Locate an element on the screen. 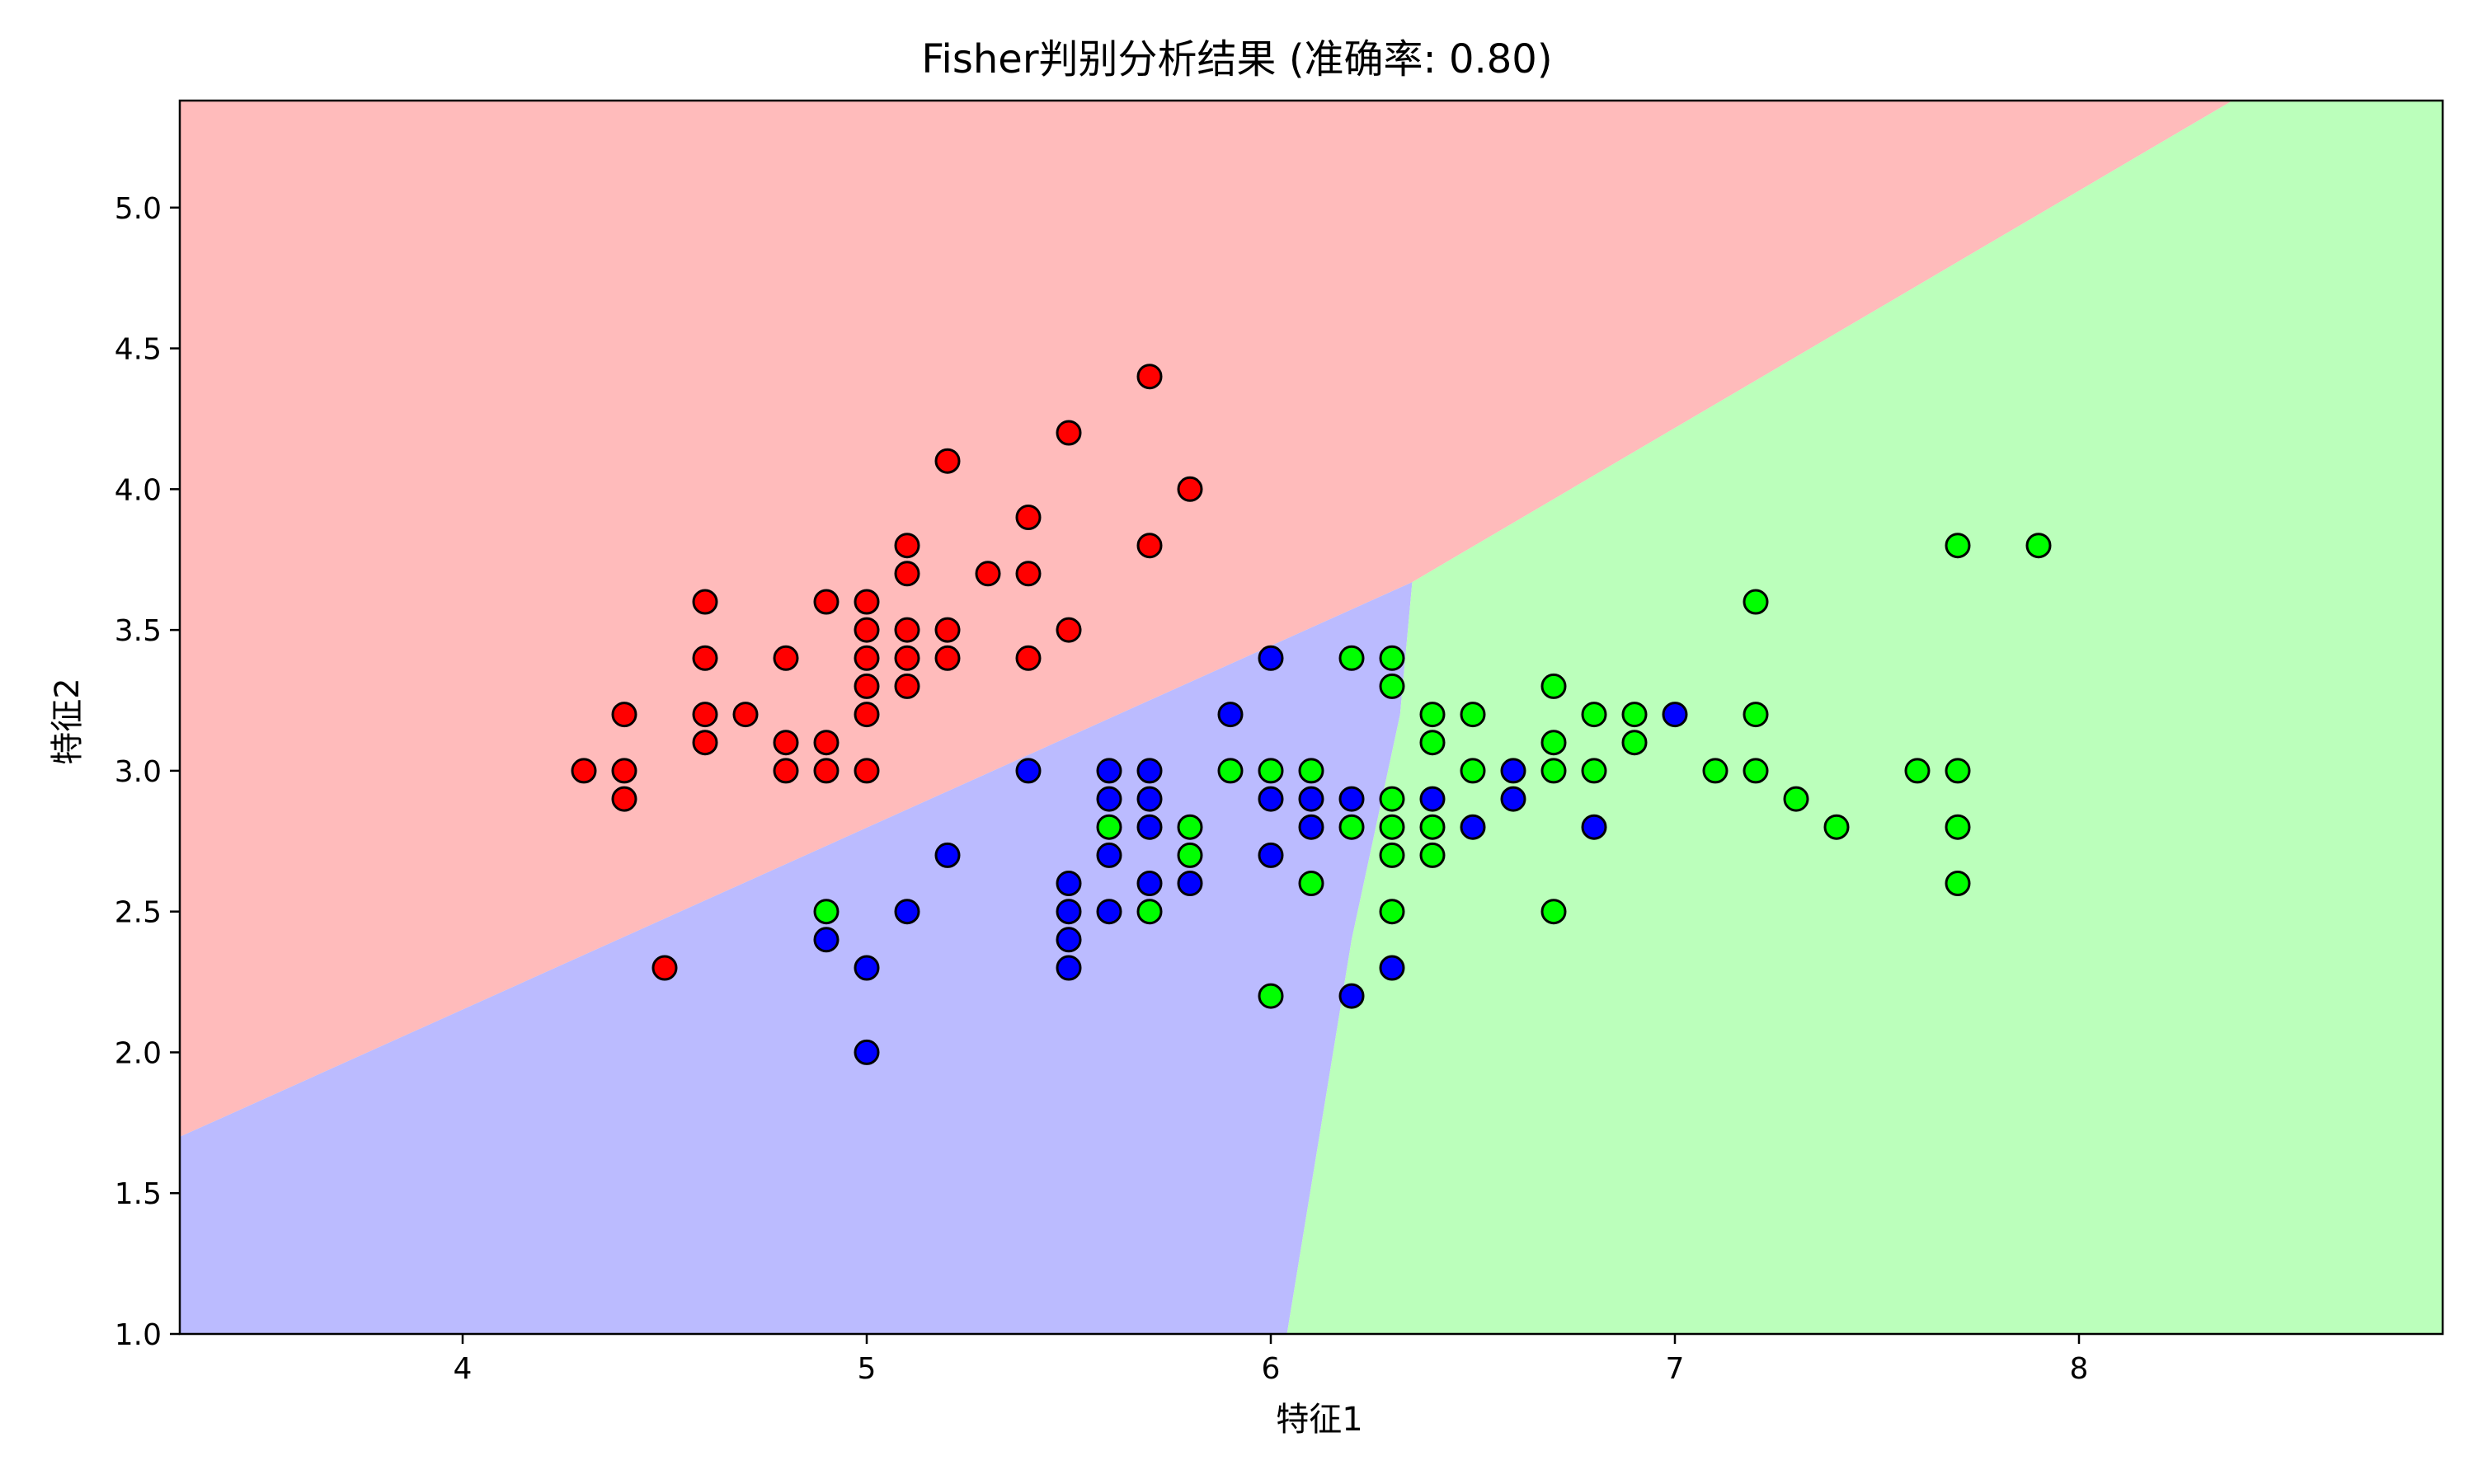 The height and width of the screenshot is (1484, 2474). x-axis-title: 特征1 is located at coordinates (1319, 1420).